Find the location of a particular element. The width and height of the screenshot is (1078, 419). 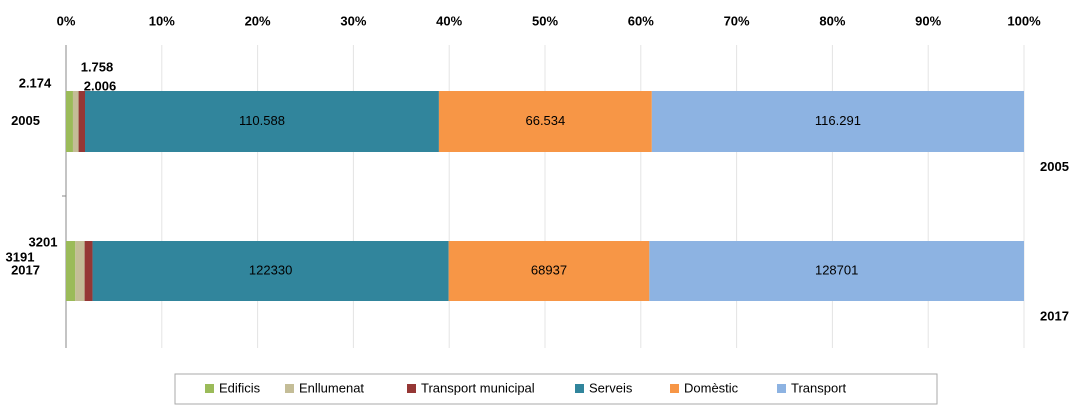

data-label: 66.534 is located at coordinates (545, 120).